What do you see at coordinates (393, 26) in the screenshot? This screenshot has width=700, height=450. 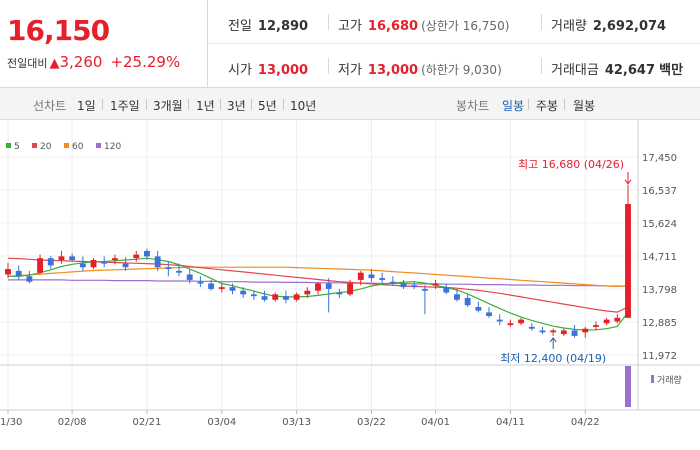 I see `high-value: 16,680` at bounding box center [393, 26].